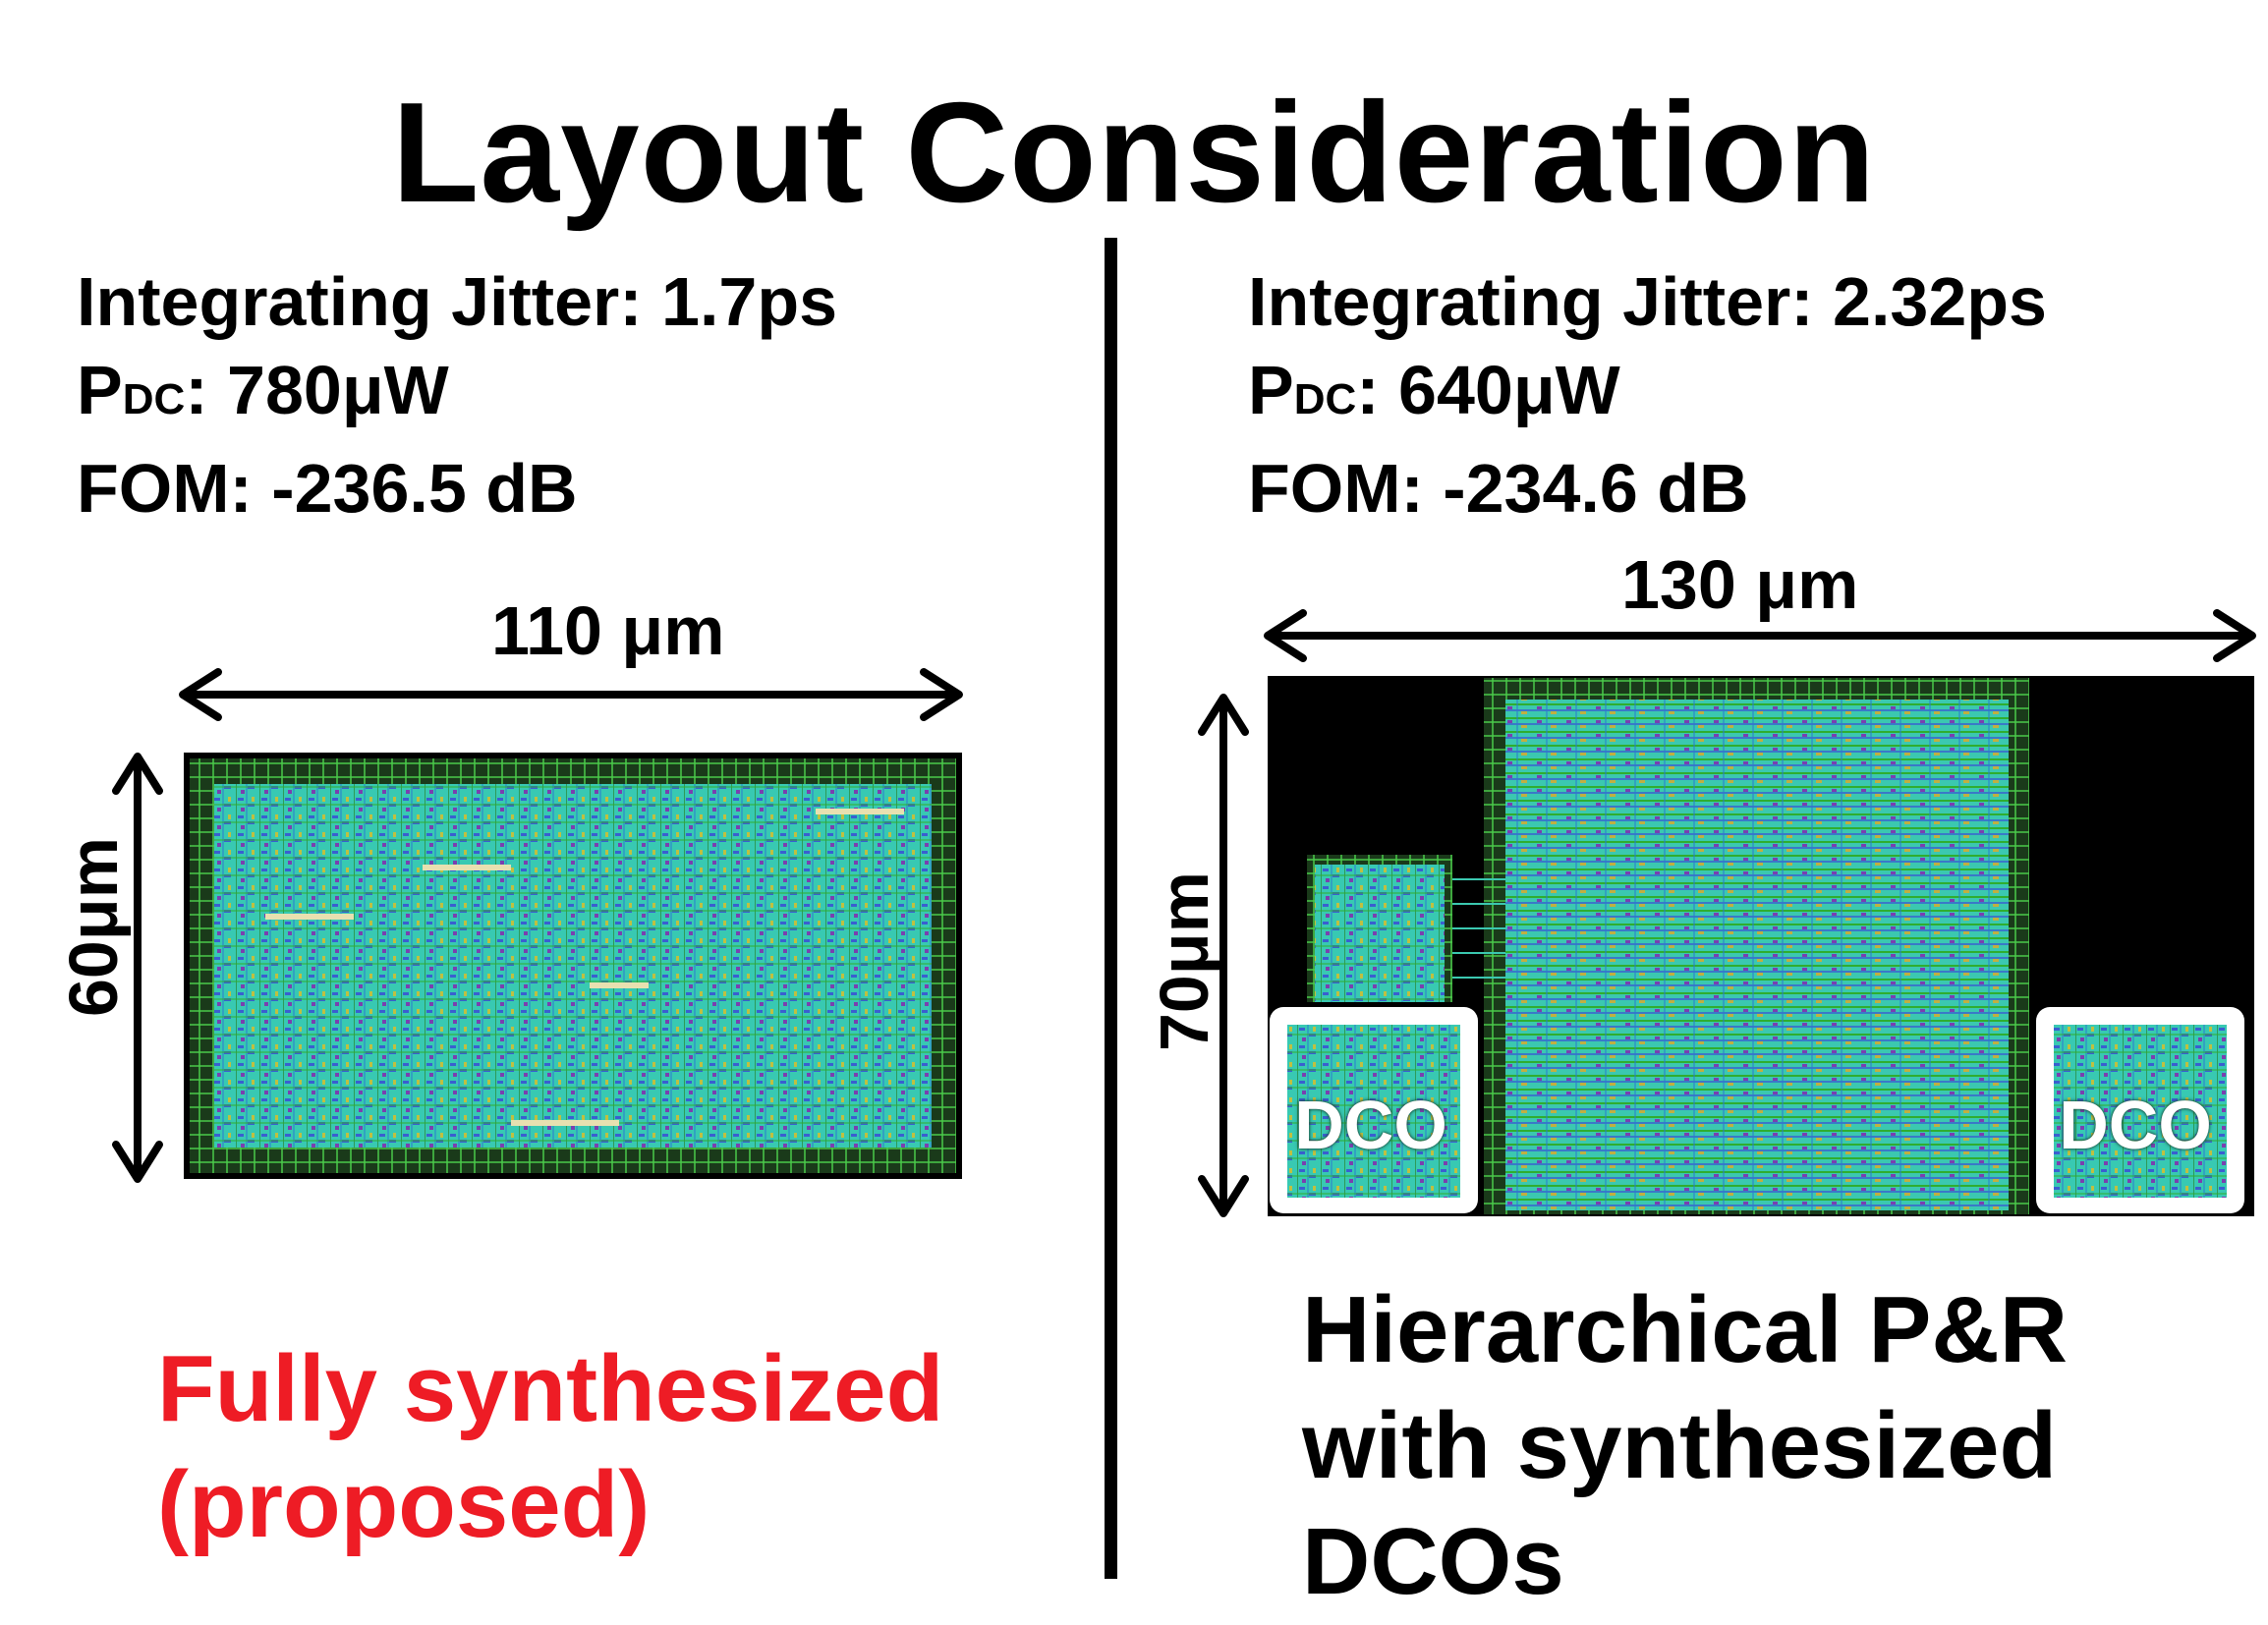 Image resolution: width=2268 pixels, height=1625 pixels. Describe the element at coordinates (137, 968) in the screenshot. I see `left-height-arrow` at that location.